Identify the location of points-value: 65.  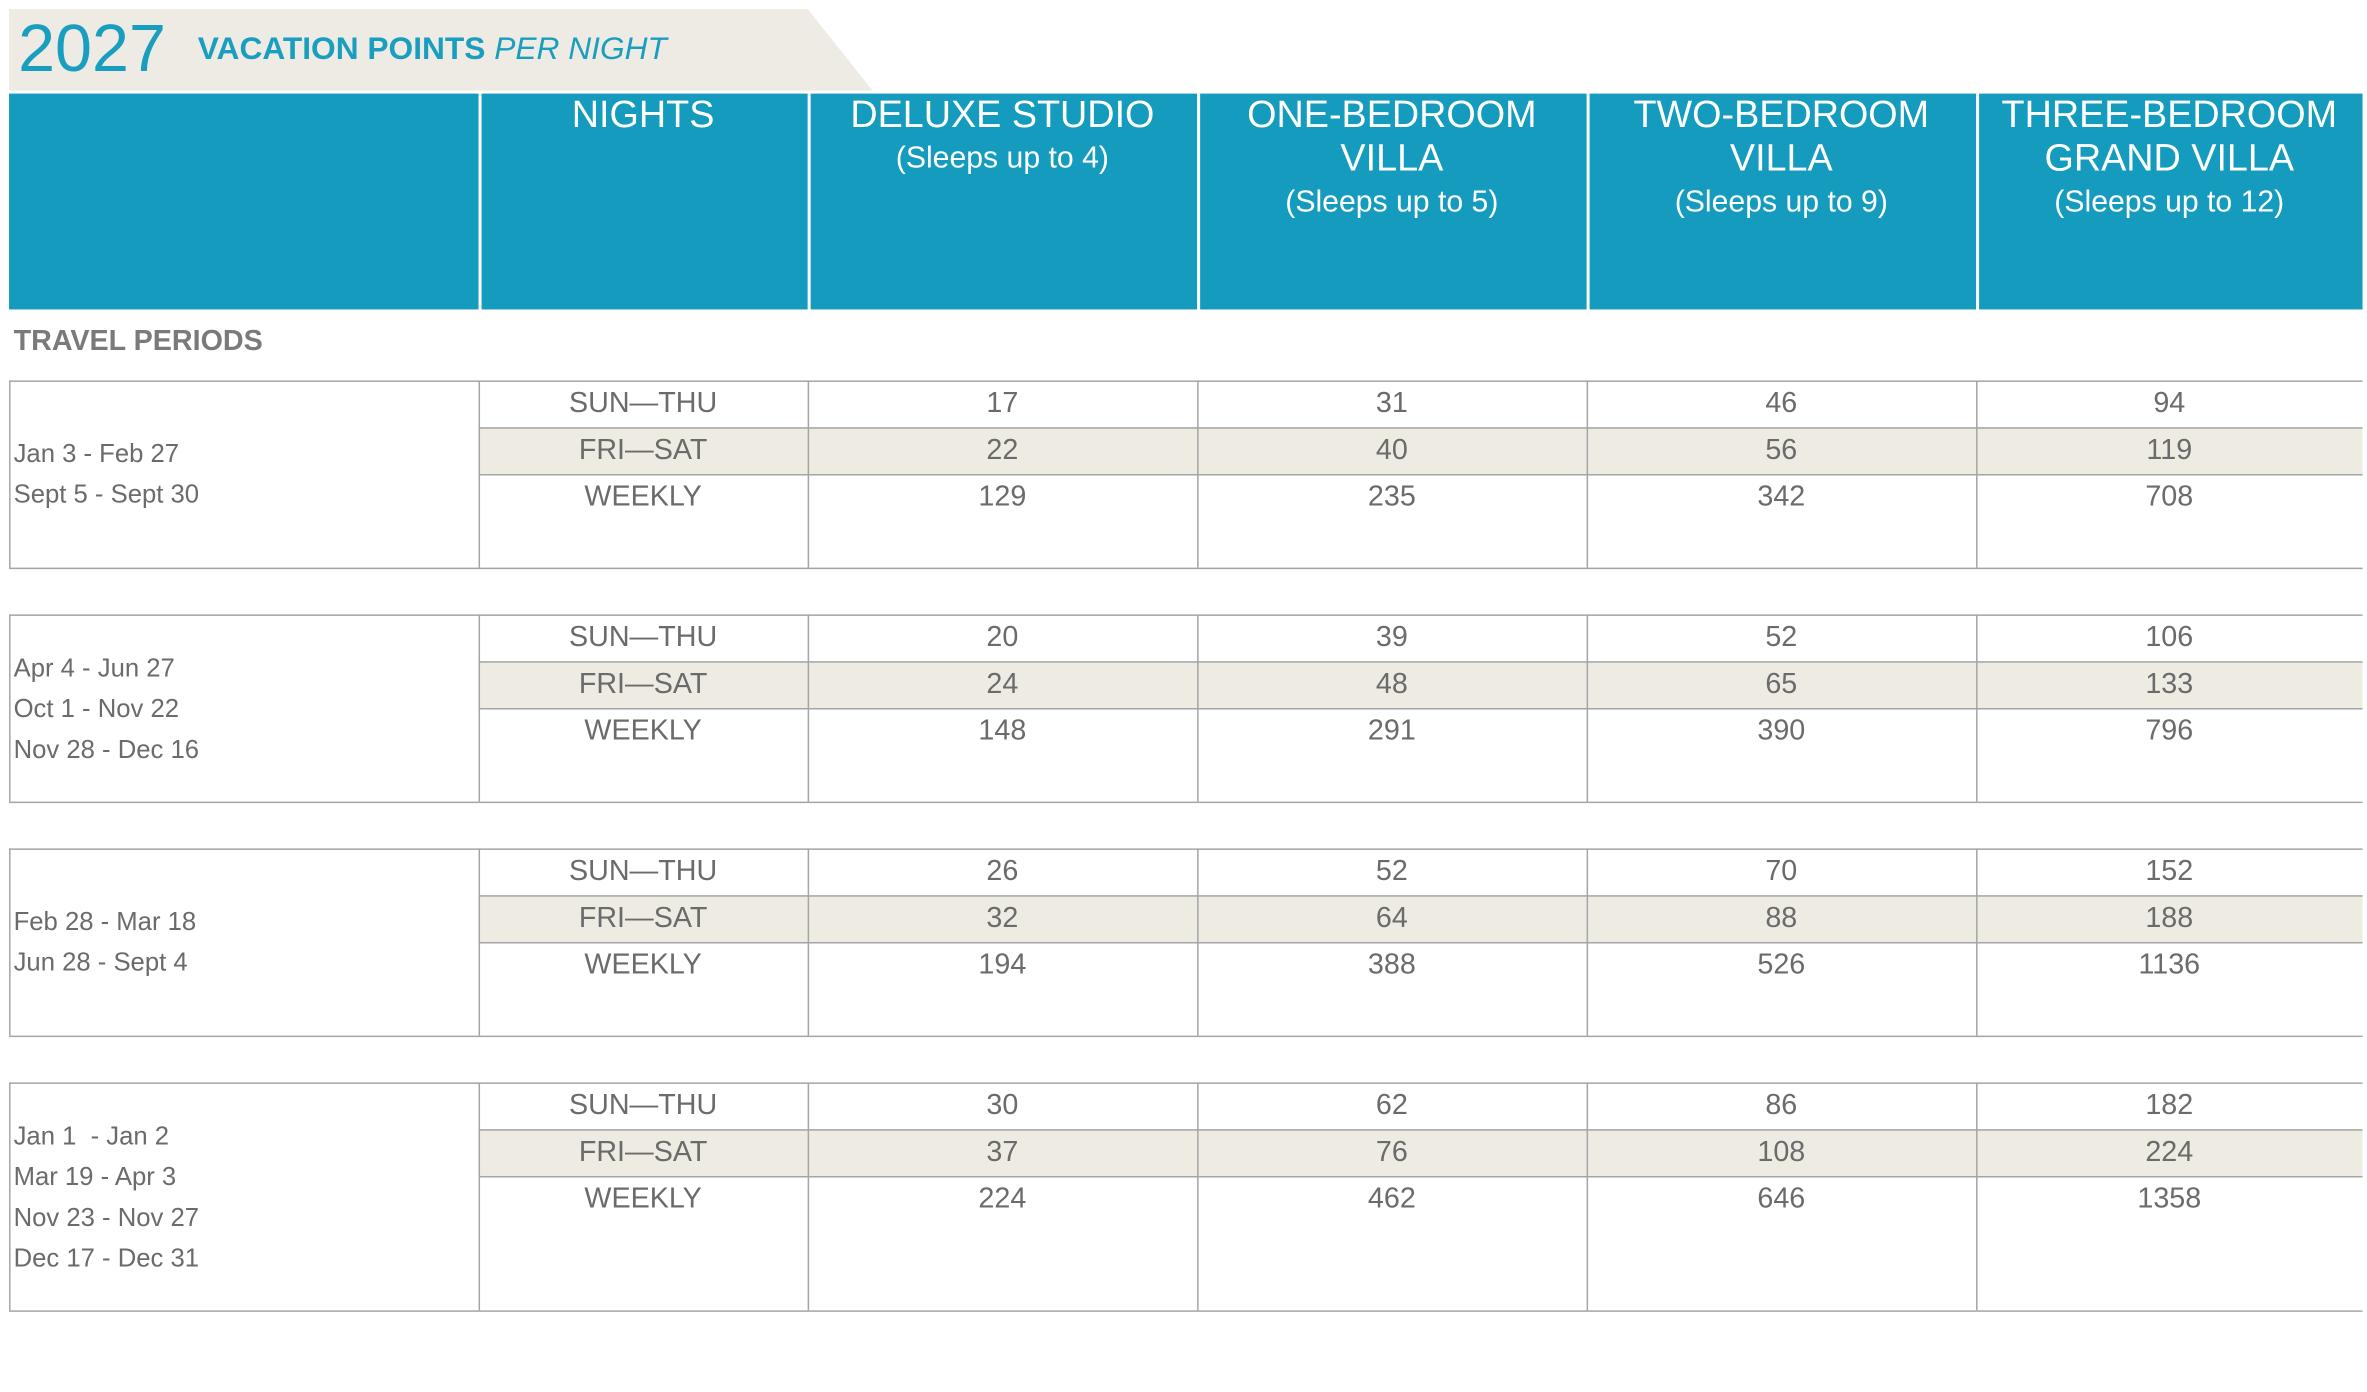
(1781, 684).